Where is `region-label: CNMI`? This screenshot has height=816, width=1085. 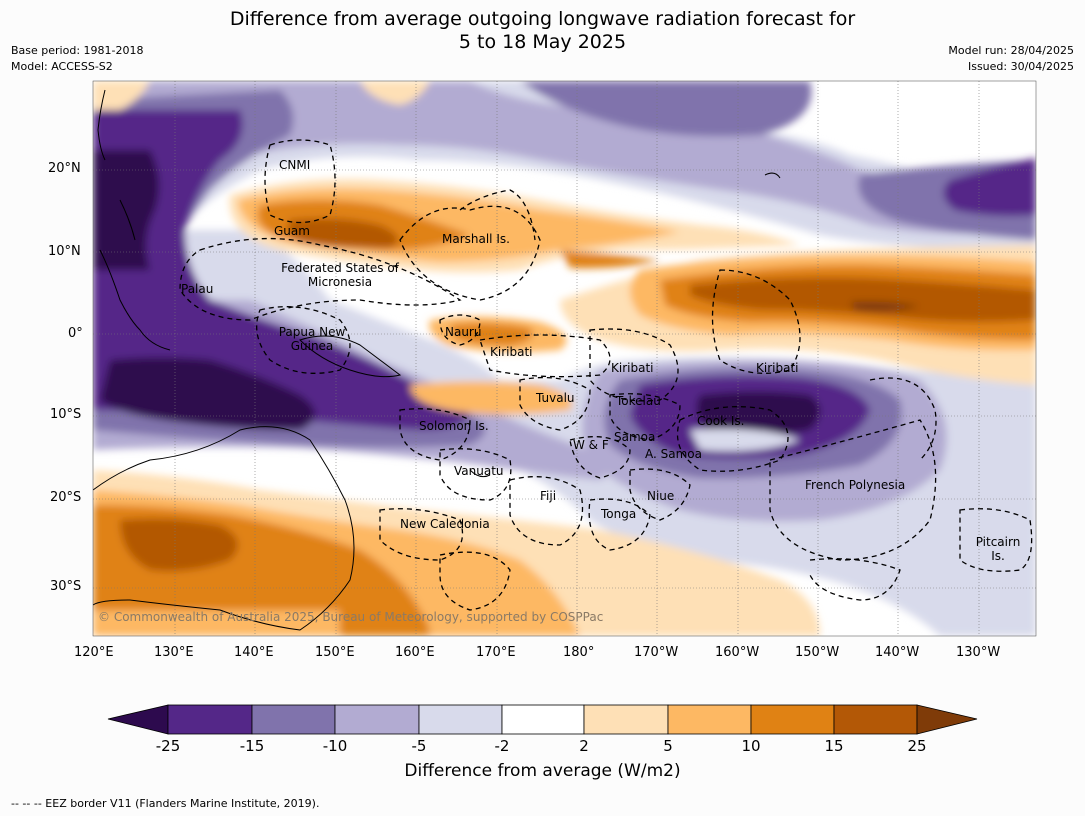
region-label: CNMI is located at coordinates (295, 165).